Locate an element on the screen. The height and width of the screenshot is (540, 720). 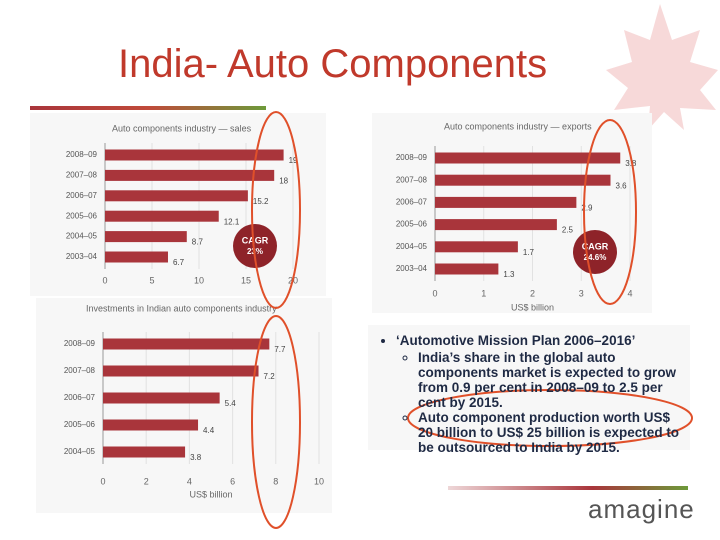
annotation: 24.6% is located at coordinates (595, 257).